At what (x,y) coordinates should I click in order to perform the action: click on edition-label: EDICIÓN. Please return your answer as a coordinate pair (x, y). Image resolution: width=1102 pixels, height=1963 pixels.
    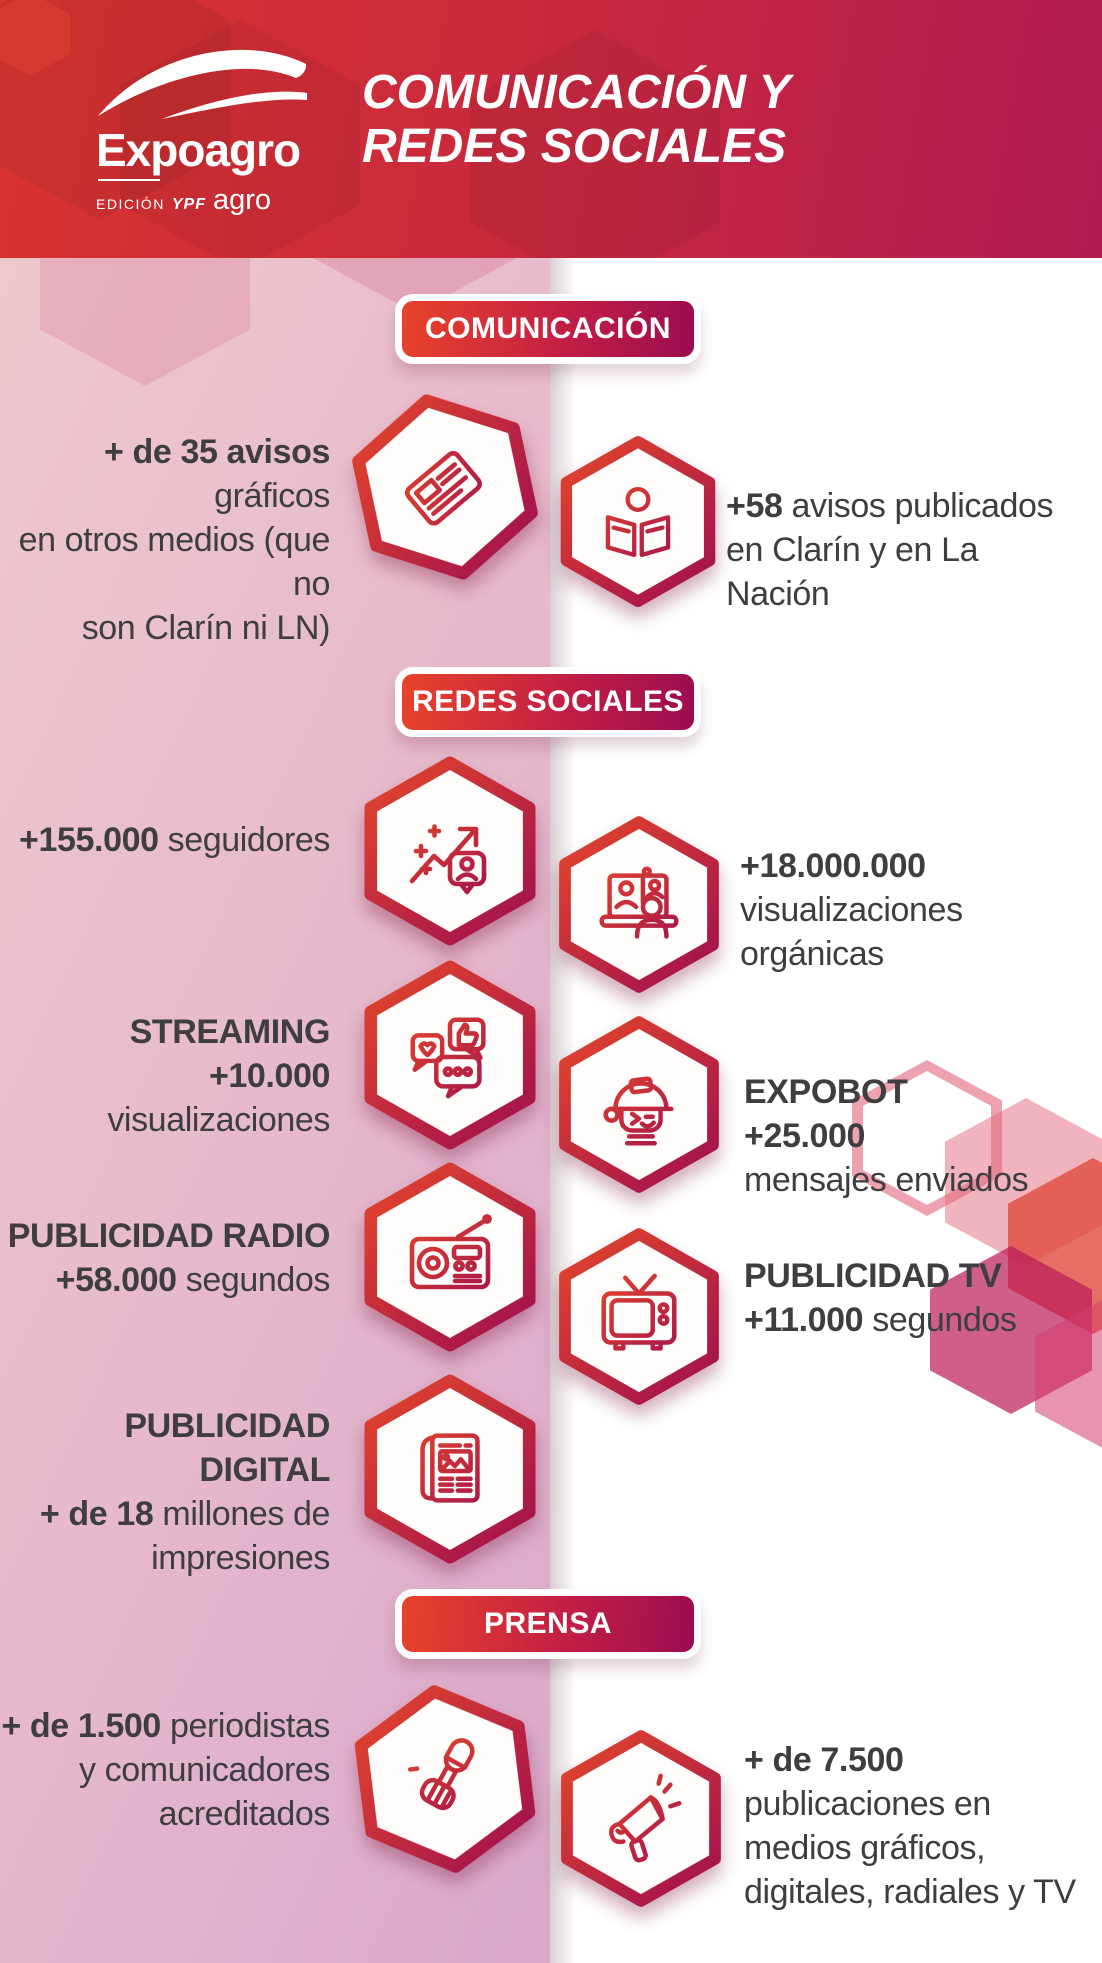
    Looking at the image, I should click on (130, 204).